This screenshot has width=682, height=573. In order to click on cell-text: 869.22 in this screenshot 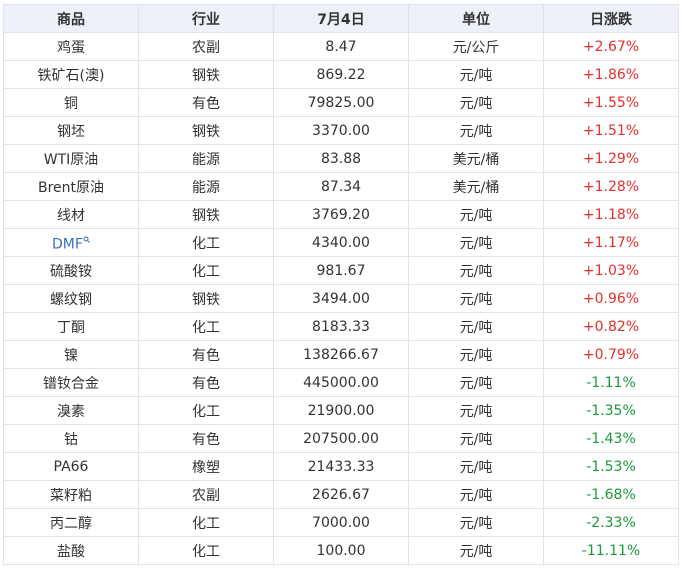, I will do `click(341, 74)`.